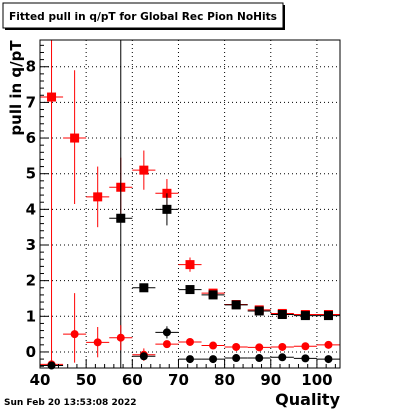 The width and height of the screenshot is (400, 409). I want to click on x-axis-label: Quality, so click(307, 399).